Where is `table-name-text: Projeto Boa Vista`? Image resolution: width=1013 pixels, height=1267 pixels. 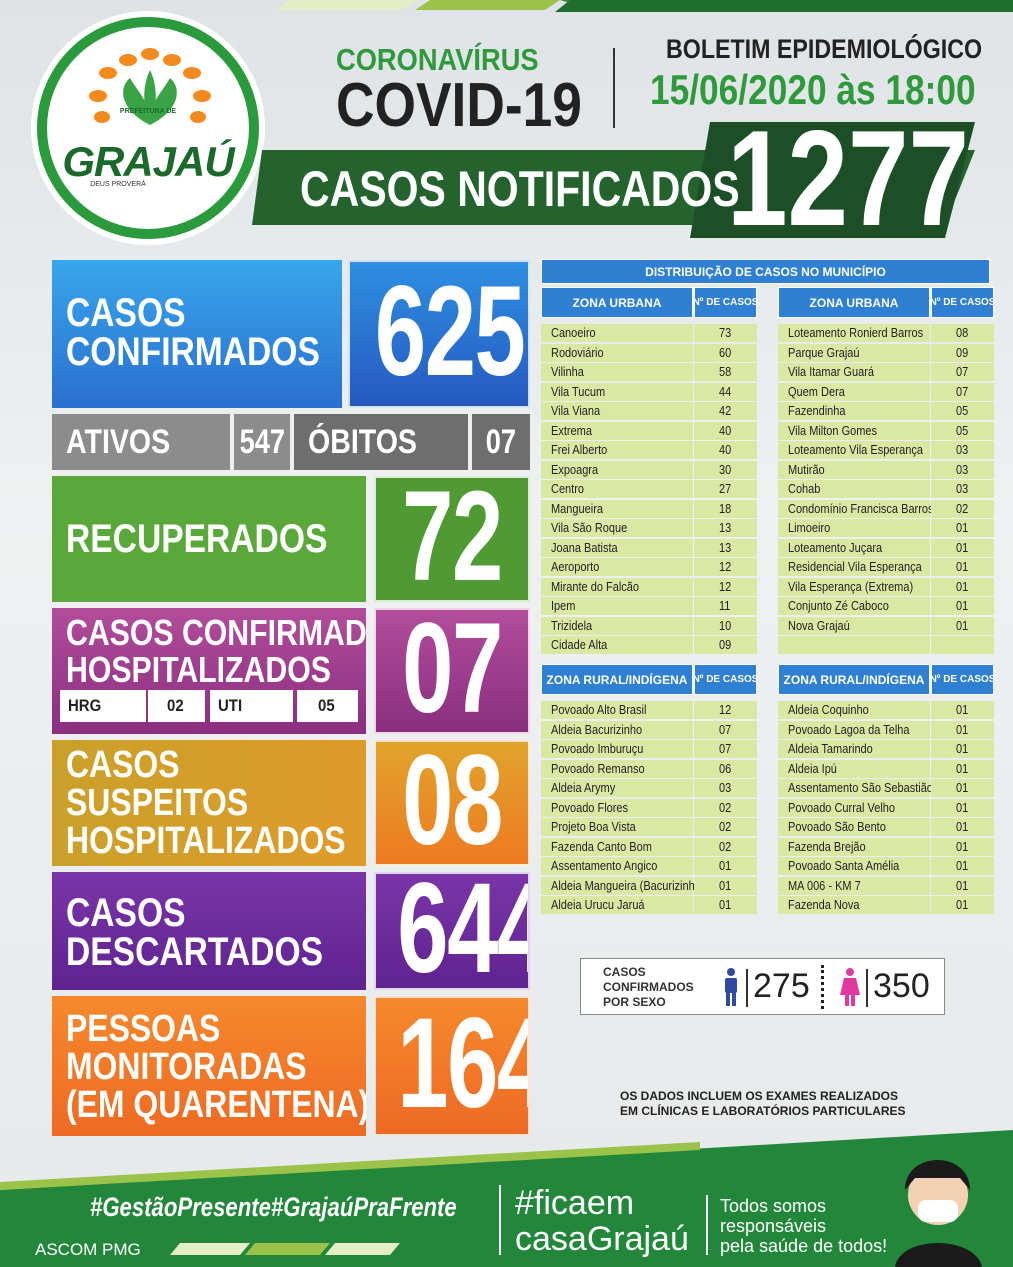 table-name-text: Projeto Boa Vista is located at coordinates (593, 827).